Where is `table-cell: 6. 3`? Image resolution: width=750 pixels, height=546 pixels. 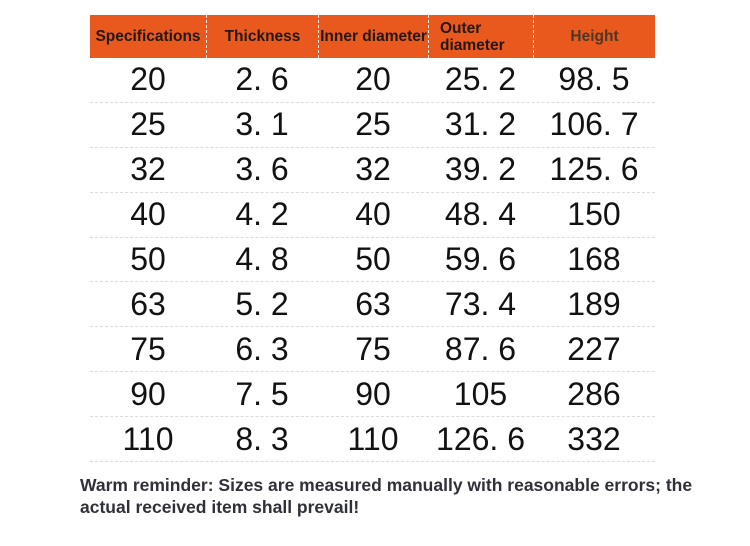
table-cell: 6. 3 is located at coordinates (262, 348).